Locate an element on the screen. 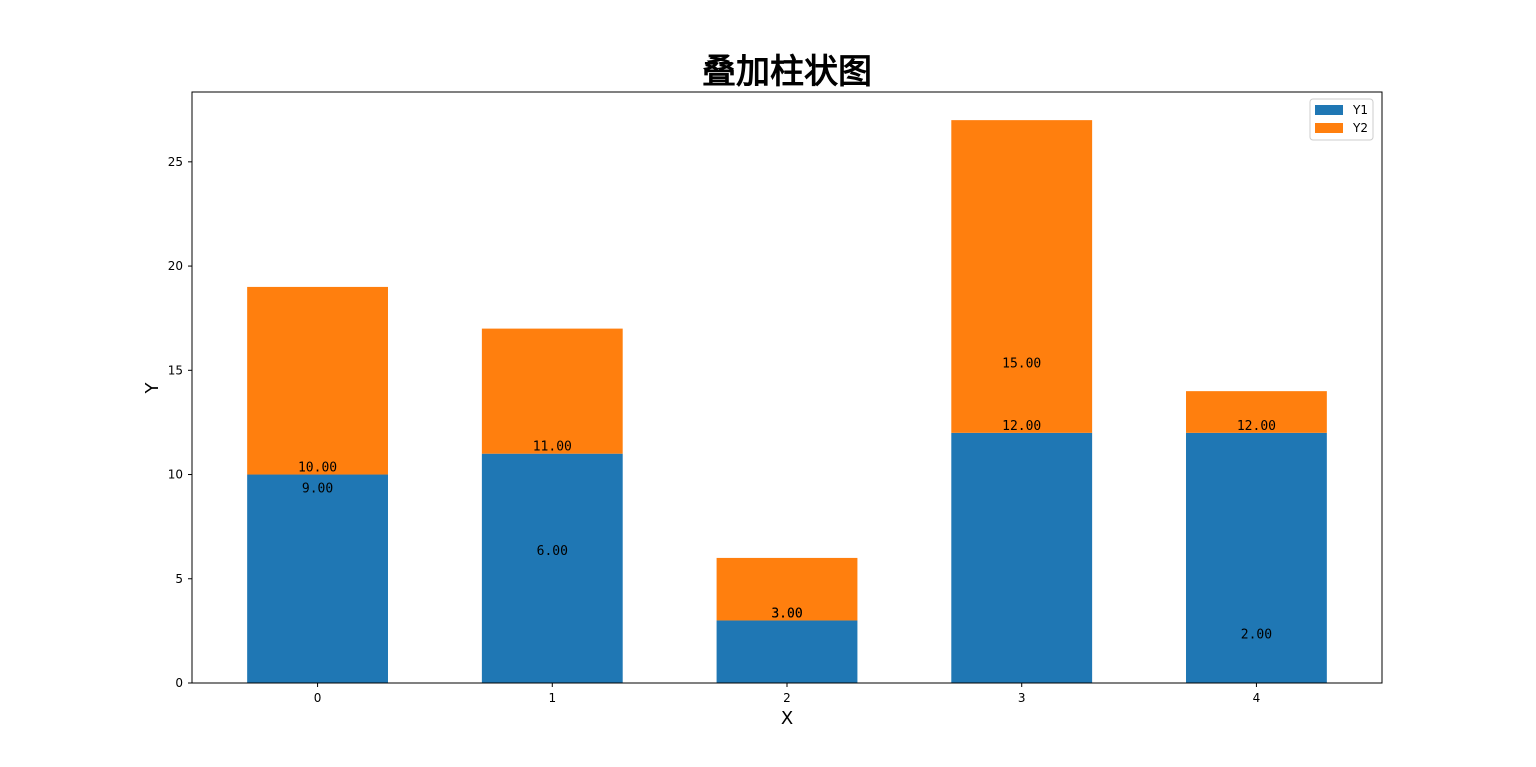 Image resolution: width=1536 pixels, height=767 pixels. x-tick-label: 2 is located at coordinates (787, 698).